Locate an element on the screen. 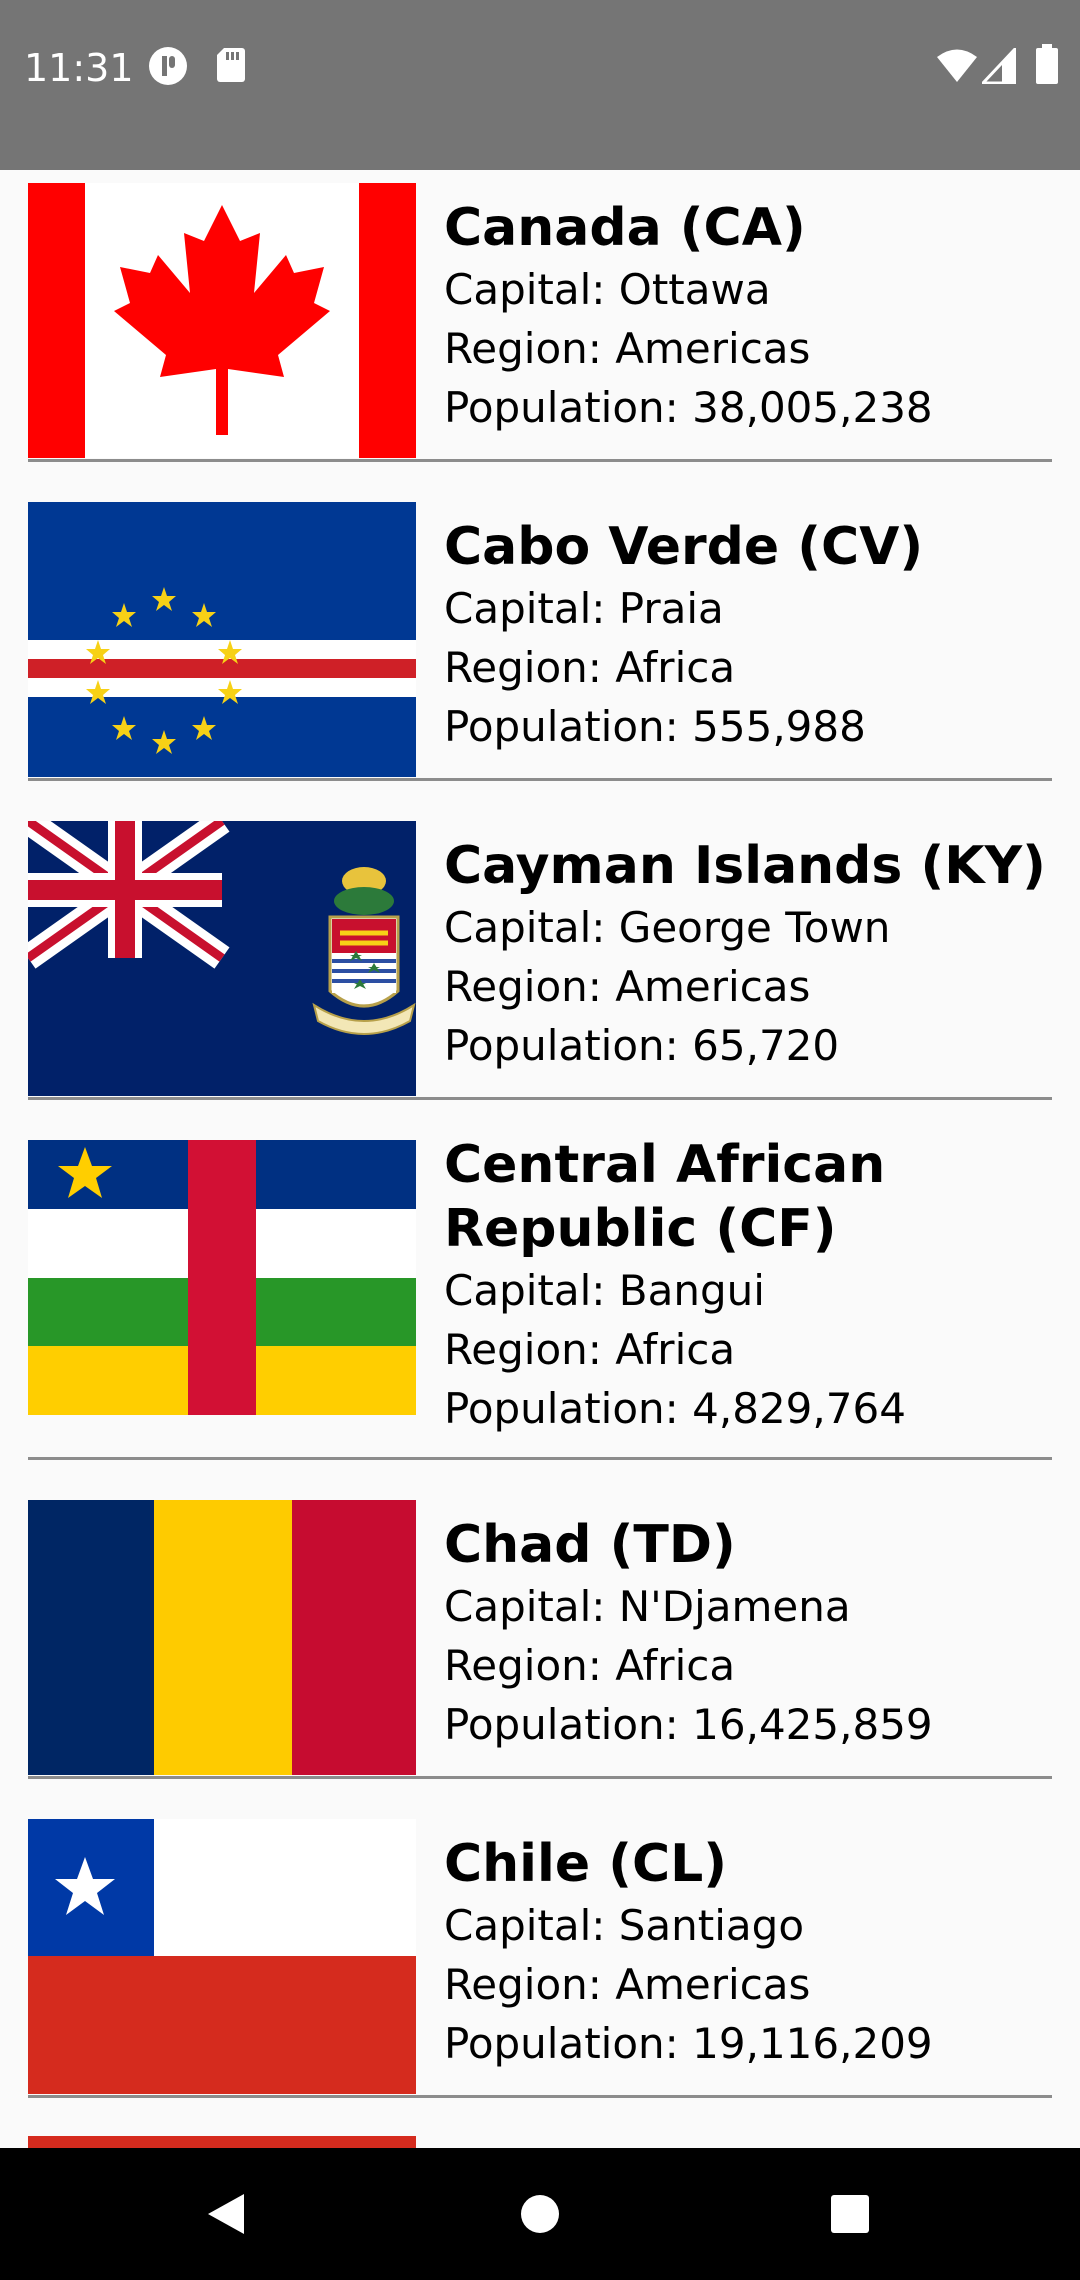  country-name: Canada (CA) is located at coordinates (625, 228).